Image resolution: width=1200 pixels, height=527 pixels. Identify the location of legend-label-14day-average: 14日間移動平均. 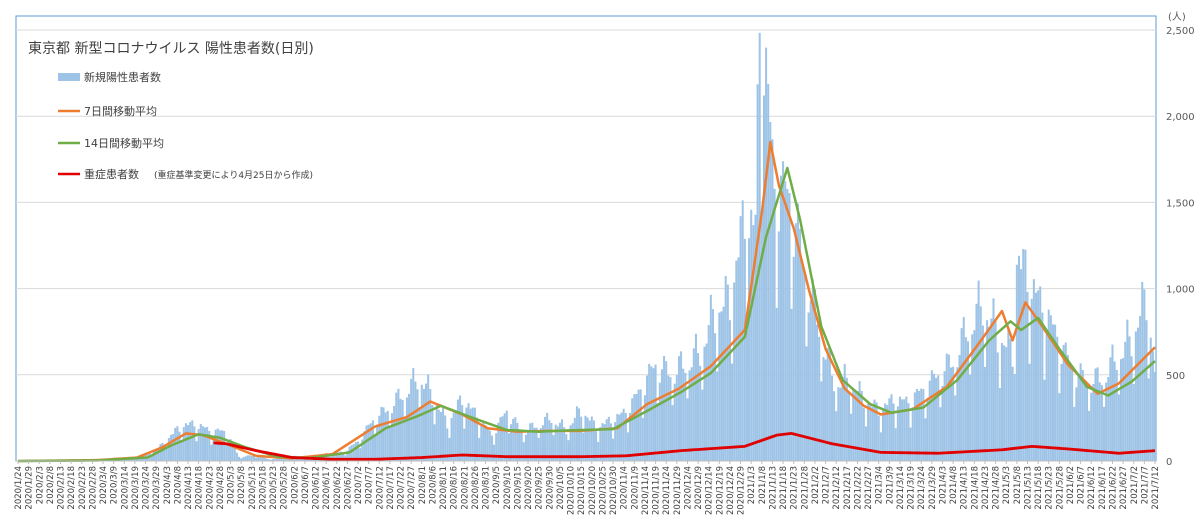
(124, 143).